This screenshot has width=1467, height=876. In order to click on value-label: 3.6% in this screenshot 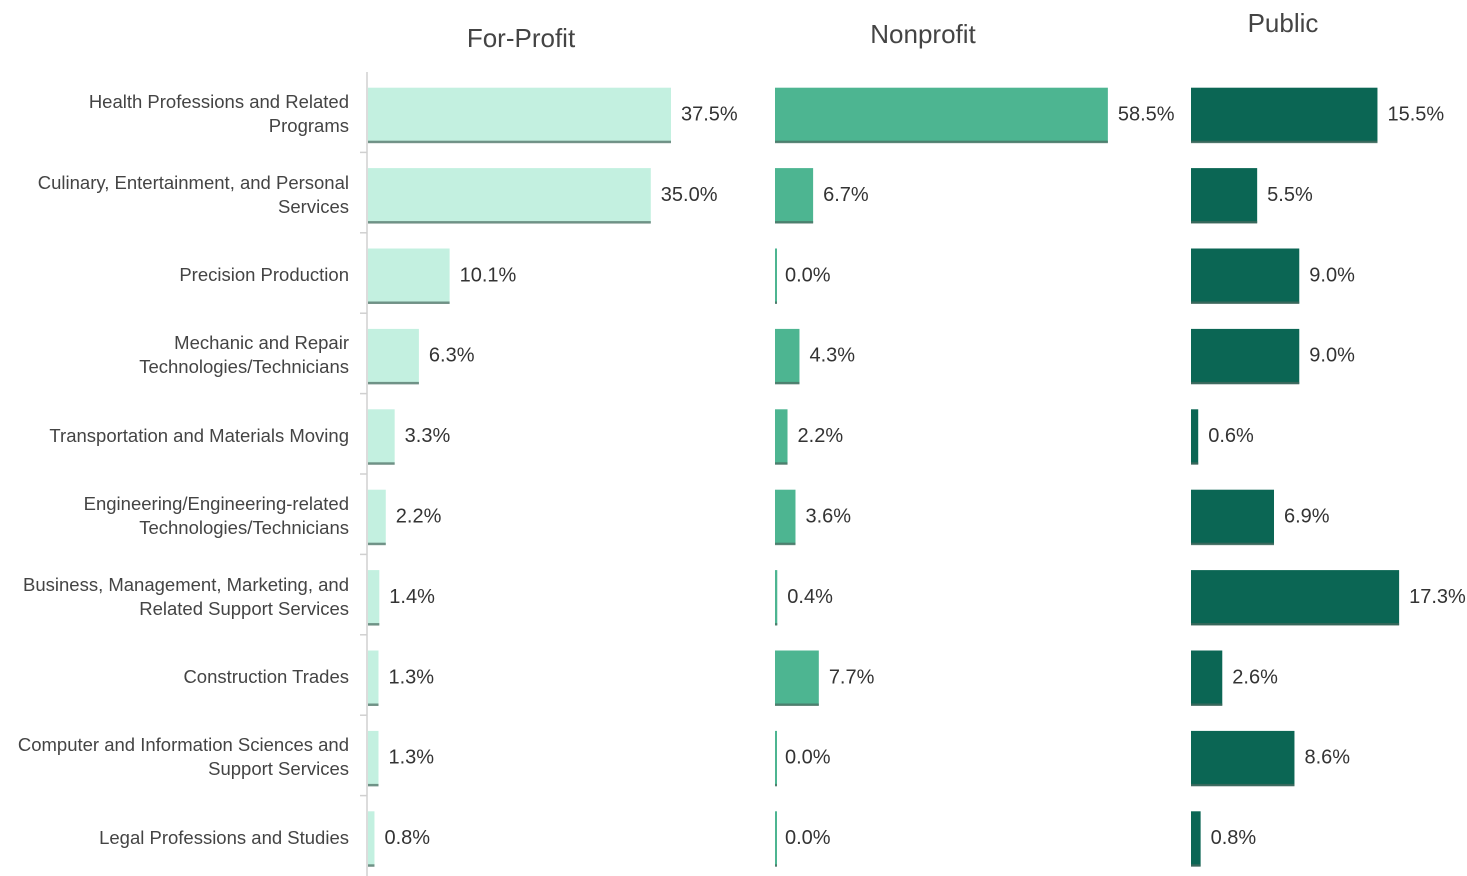, I will do `click(828, 516)`.